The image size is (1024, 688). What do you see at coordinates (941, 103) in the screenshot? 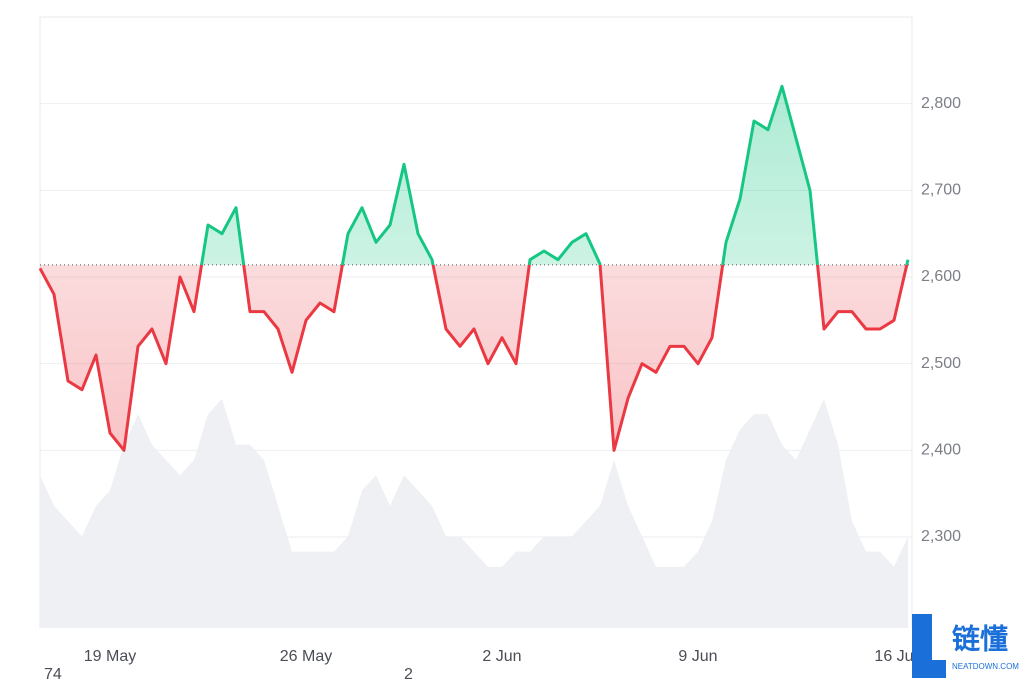
I see `y-tick-label: 2,800` at bounding box center [941, 103].